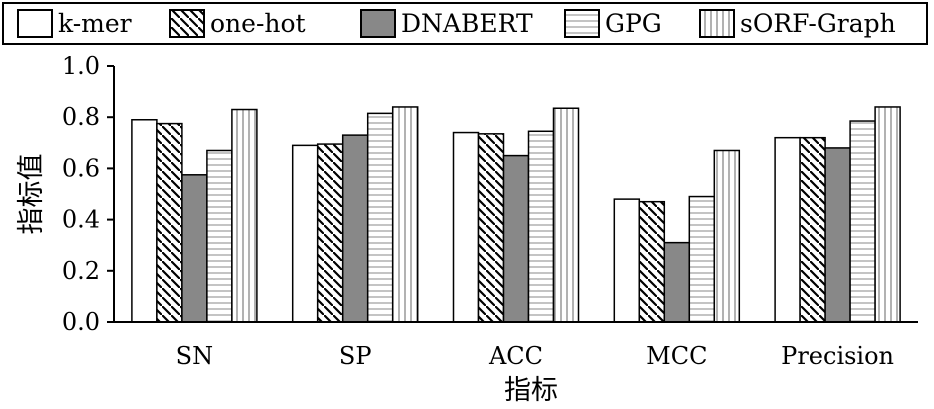  I want to click on x-tick-label: MCC, so click(676, 356).